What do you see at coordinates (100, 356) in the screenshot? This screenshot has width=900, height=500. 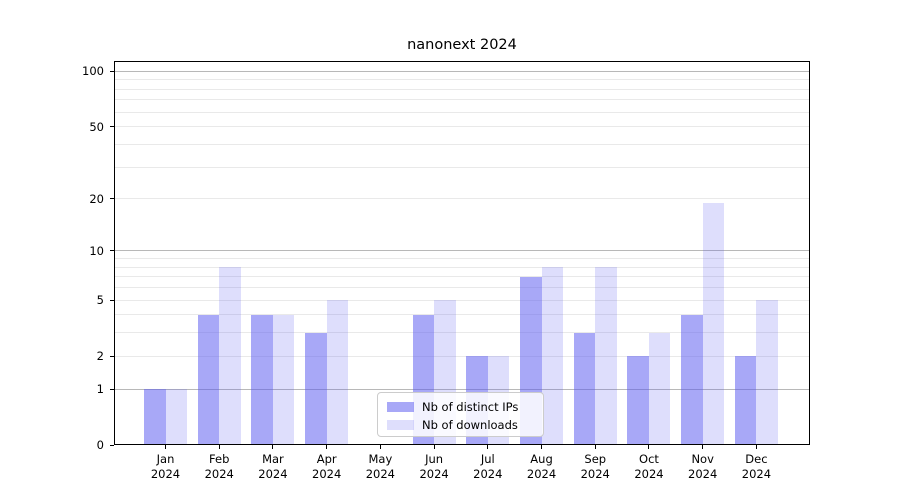 I see `y-tick-label: 2` at bounding box center [100, 356].